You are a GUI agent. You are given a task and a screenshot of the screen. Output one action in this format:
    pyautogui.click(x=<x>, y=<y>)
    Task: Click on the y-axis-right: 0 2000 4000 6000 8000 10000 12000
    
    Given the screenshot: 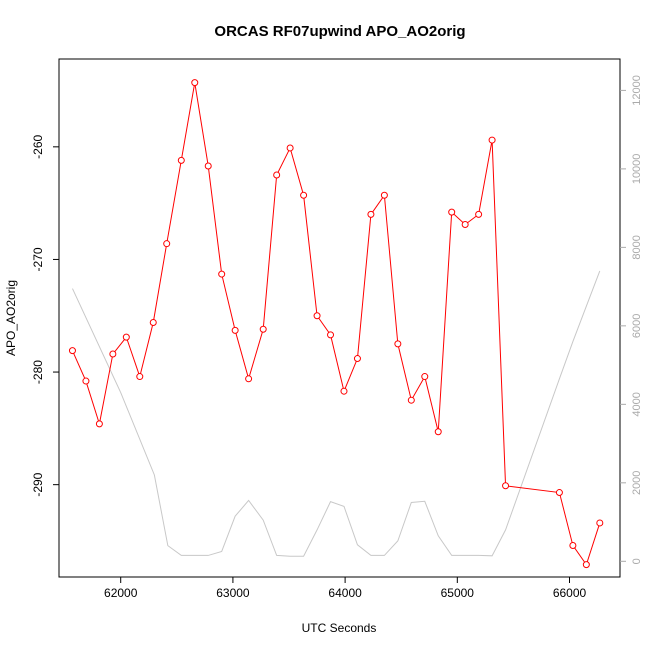 What is the action you would take?
    pyautogui.click(x=631, y=319)
    